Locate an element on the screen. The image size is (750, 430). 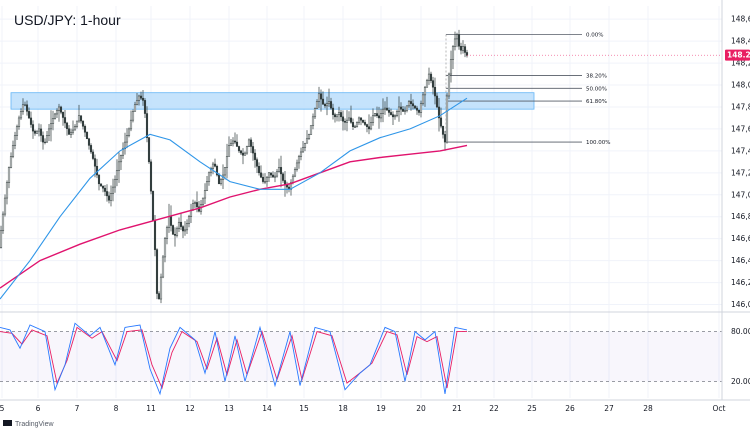
y-tick-label: 147,800 is located at coordinates (740, 106).